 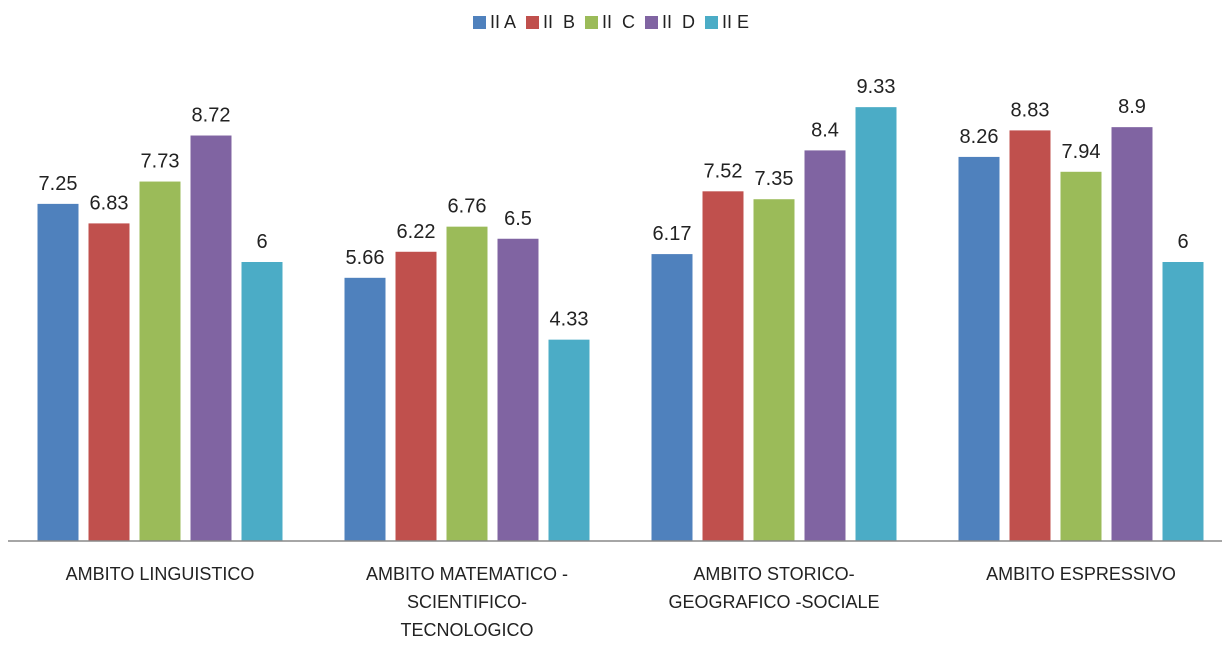 What do you see at coordinates (365, 258) in the screenshot?
I see `data-label: 5.66` at bounding box center [365, 258].